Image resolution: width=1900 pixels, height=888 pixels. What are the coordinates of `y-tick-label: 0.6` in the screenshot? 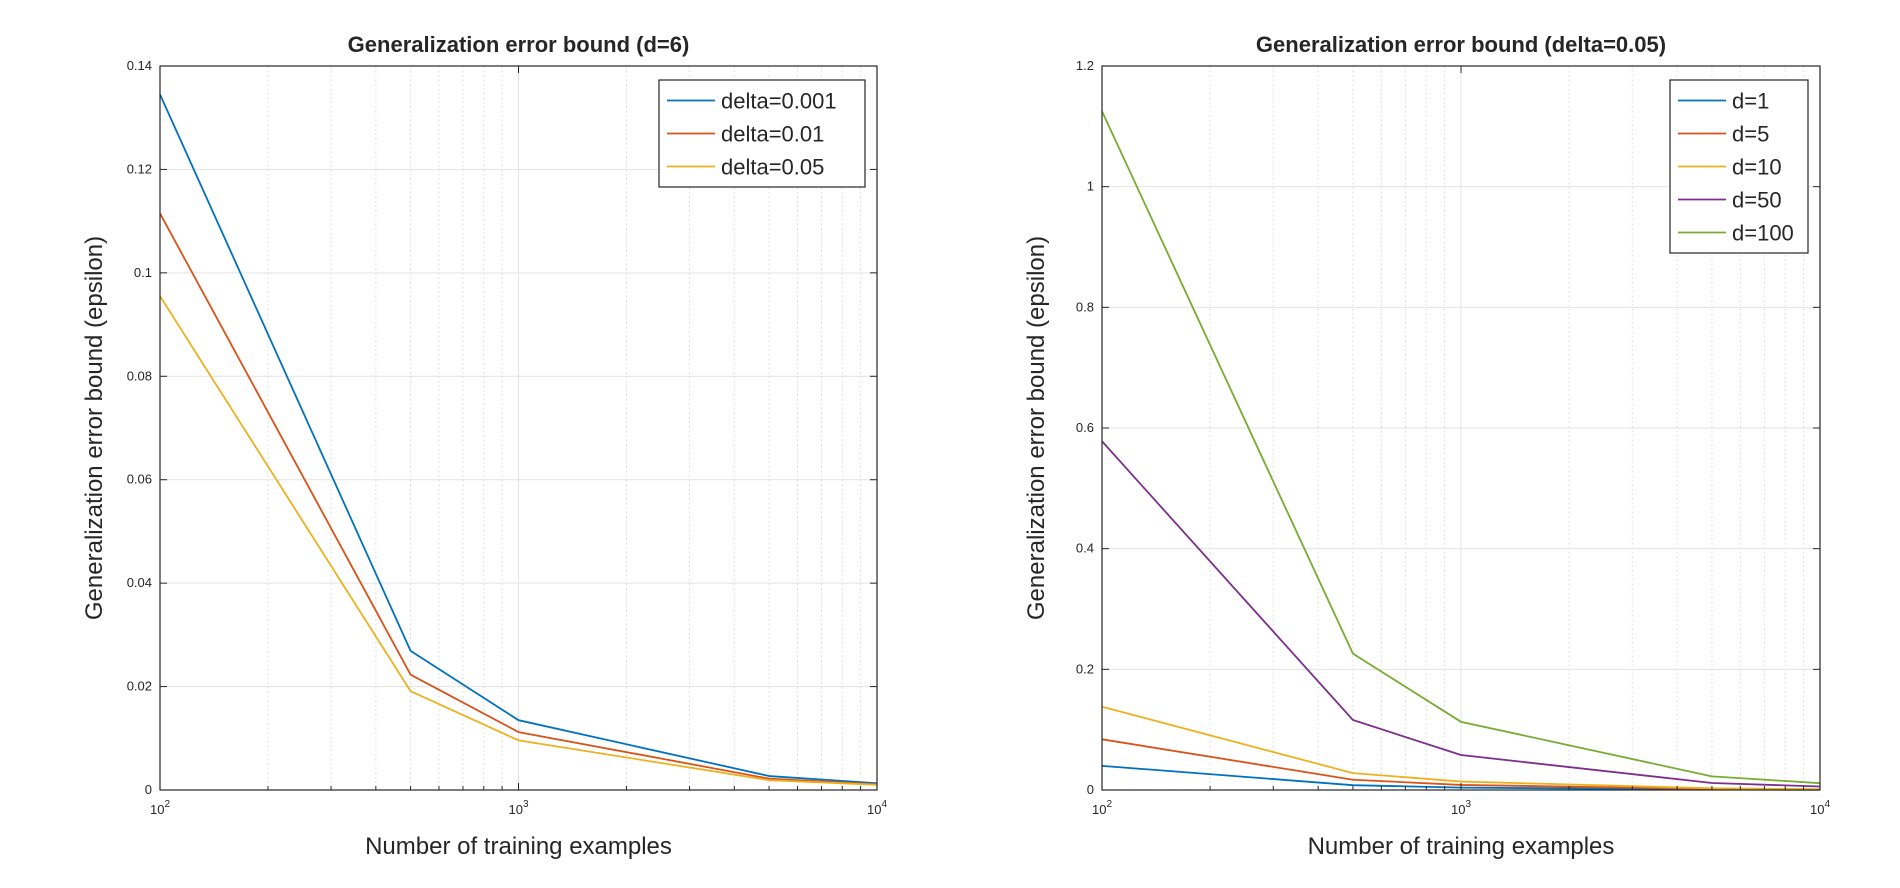 It's located at (1085, 427).